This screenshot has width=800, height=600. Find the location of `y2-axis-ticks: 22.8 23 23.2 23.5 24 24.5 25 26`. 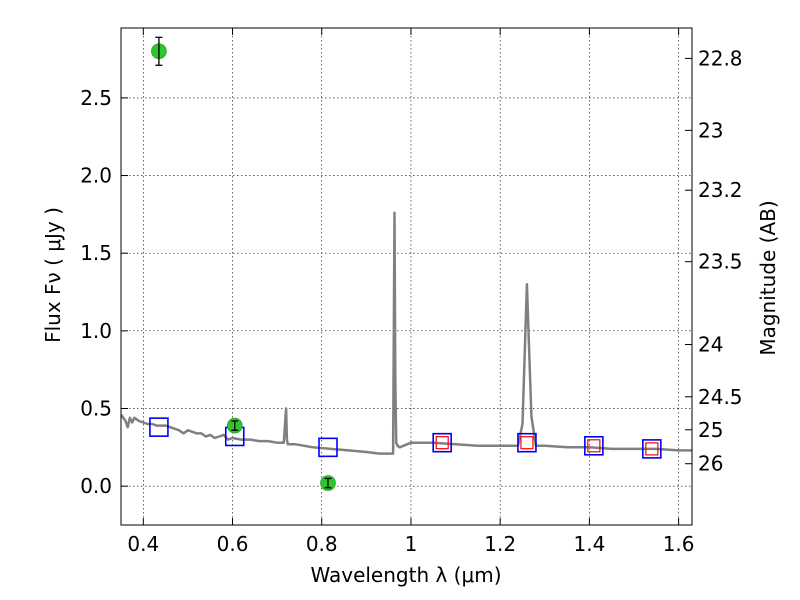

y2-axis-ticks: 22.8 23 23.2 23.5 24 24.5 25 26 is located at coordinates (714, 261).